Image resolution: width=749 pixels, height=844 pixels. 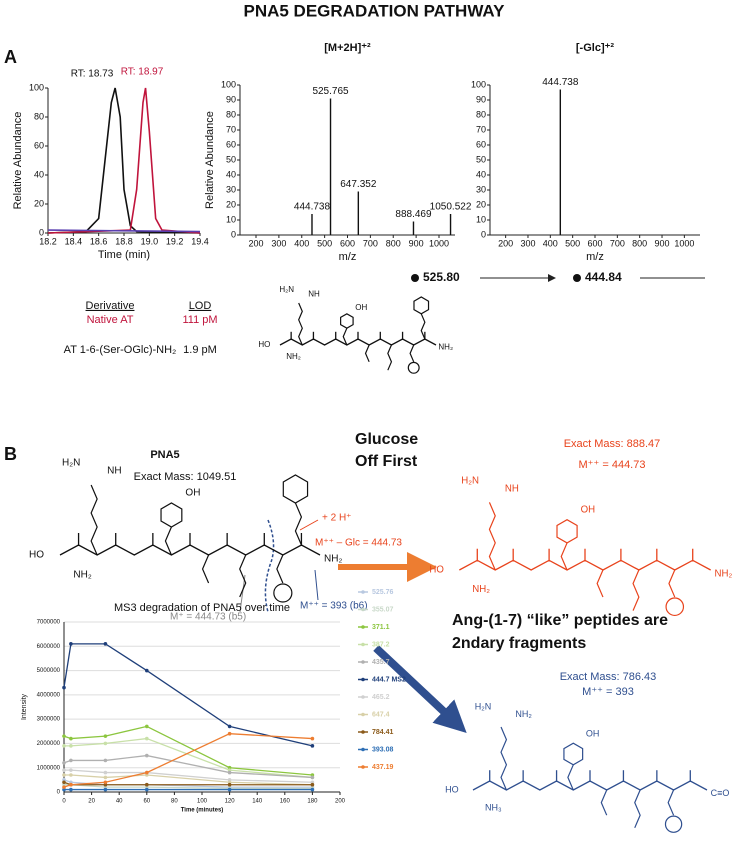 I want to click on peak-label: 1050.522, so click(x=451, y=207).